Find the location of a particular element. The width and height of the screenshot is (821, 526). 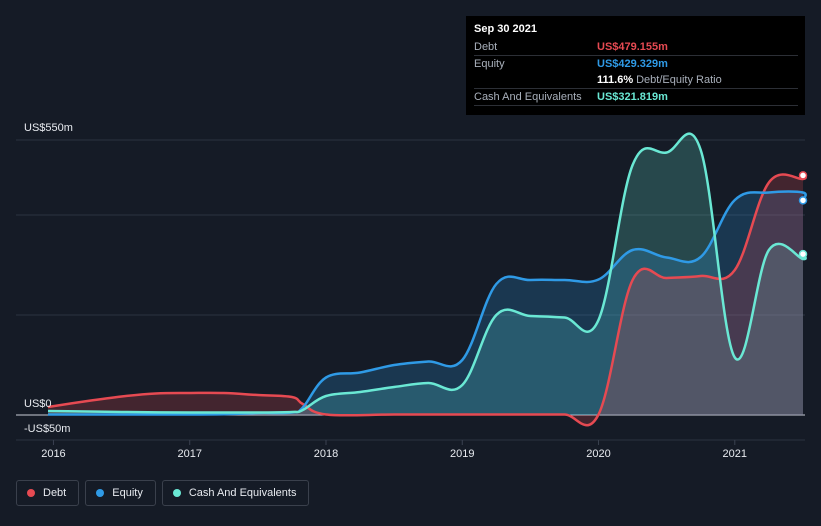

y-tick-label: -US$50m is located at coordinates (47, 429).